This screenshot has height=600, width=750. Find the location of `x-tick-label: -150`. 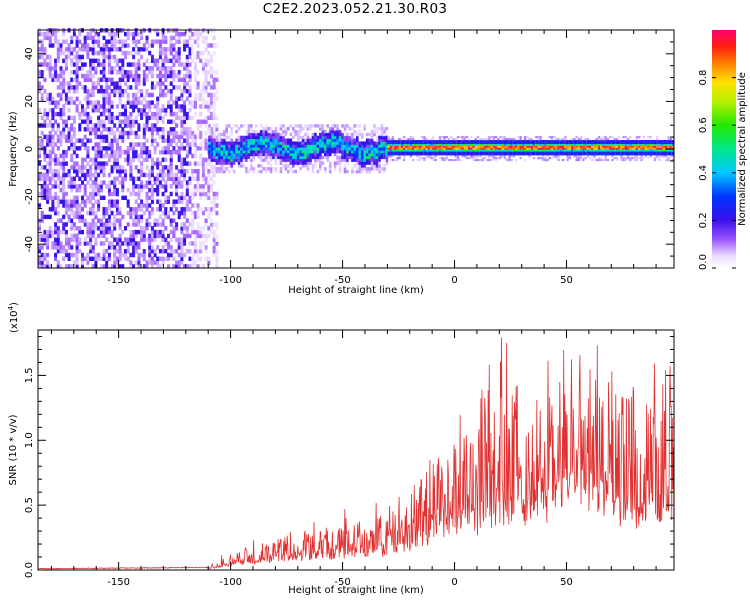

x-tick-label: -150 is located at coordinates (118, 280).